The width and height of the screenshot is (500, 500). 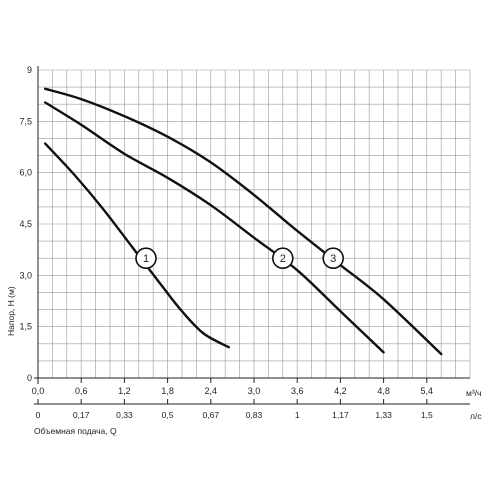 What do you see at coordinates (81, 415) in the screenshot?
I see `x2-tick-label: 0,17` at bounding box center [81, 415].